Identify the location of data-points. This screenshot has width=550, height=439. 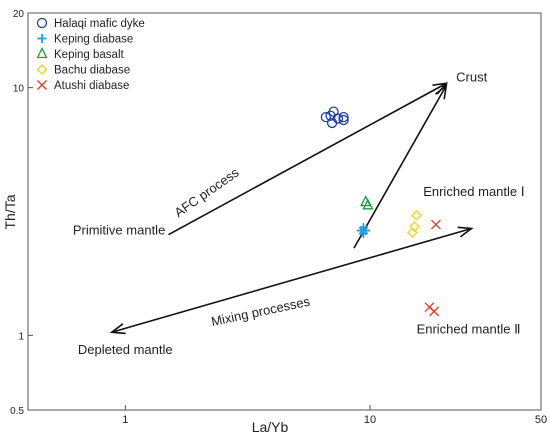
(380, 211).